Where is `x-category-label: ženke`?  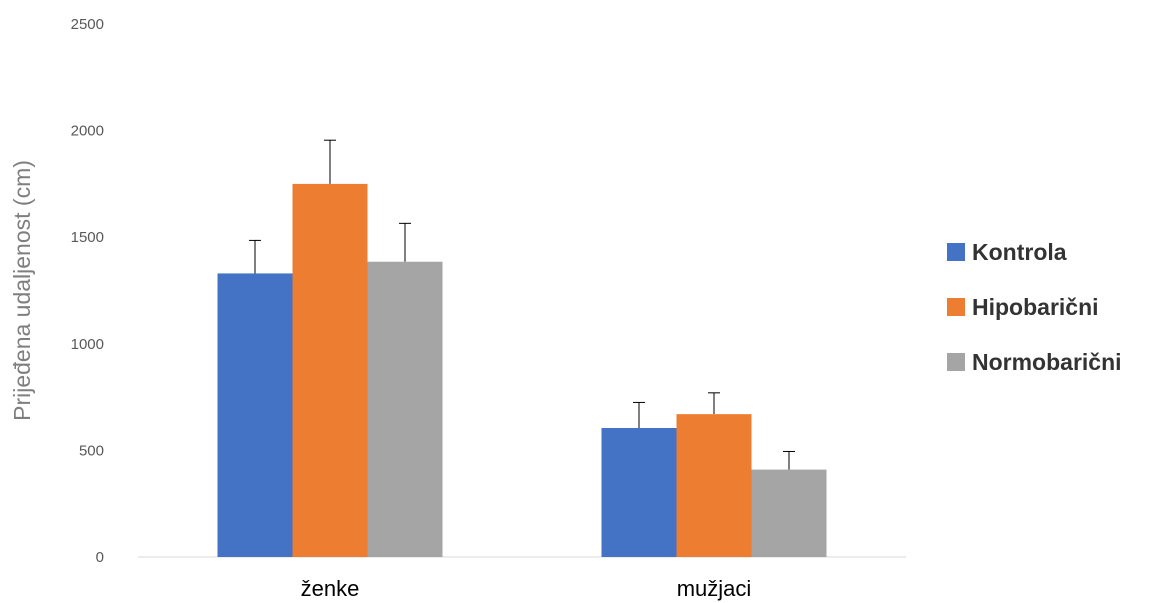
x-category-label: ženke is located at coordinates (330, 588).